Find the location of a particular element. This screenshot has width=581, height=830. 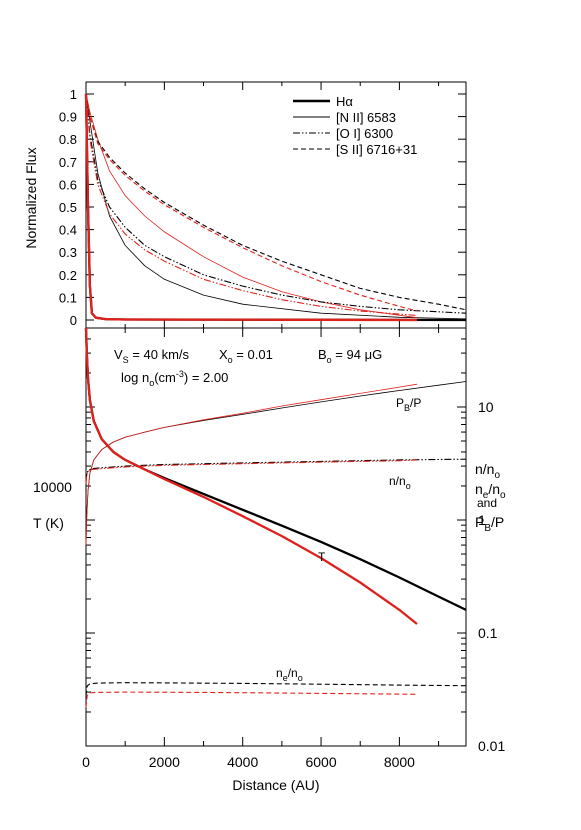

right-y-tick-label: 10 is located at coordinates (486, 407).